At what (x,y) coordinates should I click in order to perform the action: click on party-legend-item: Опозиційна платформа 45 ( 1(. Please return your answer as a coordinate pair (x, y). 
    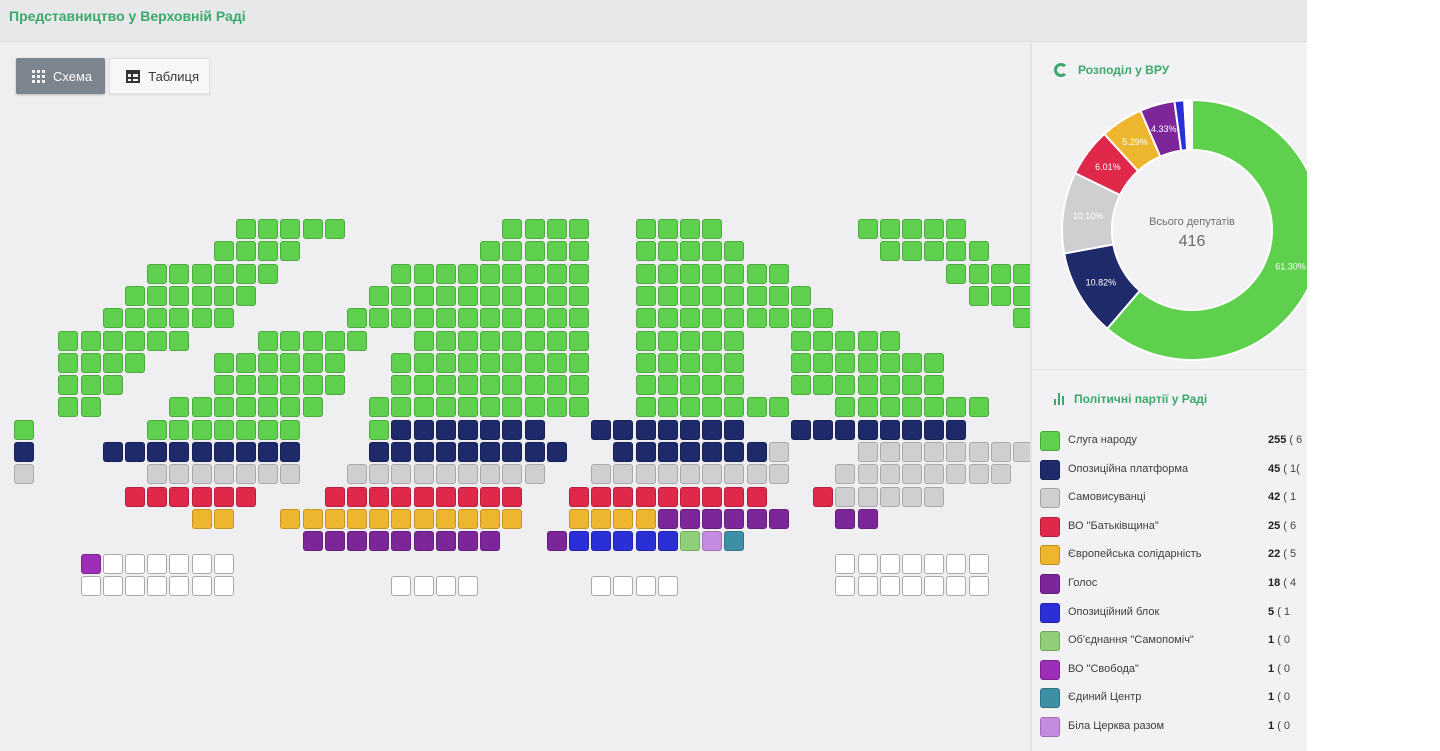
    Looking at the image, I should click on (1169, 470).